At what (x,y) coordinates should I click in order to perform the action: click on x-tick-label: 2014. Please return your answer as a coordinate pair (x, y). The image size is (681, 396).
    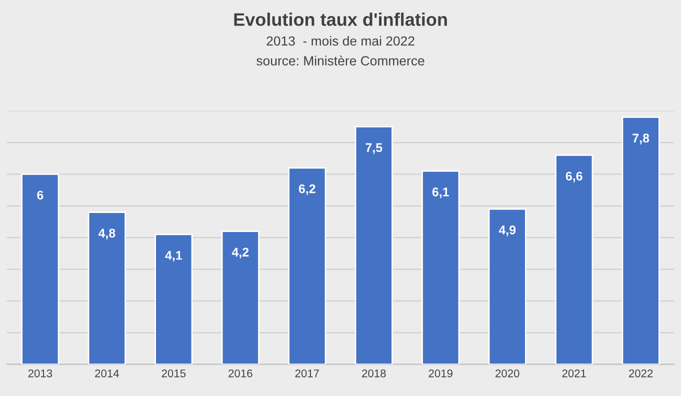
    Looking at the image, I should click on (107, 373).